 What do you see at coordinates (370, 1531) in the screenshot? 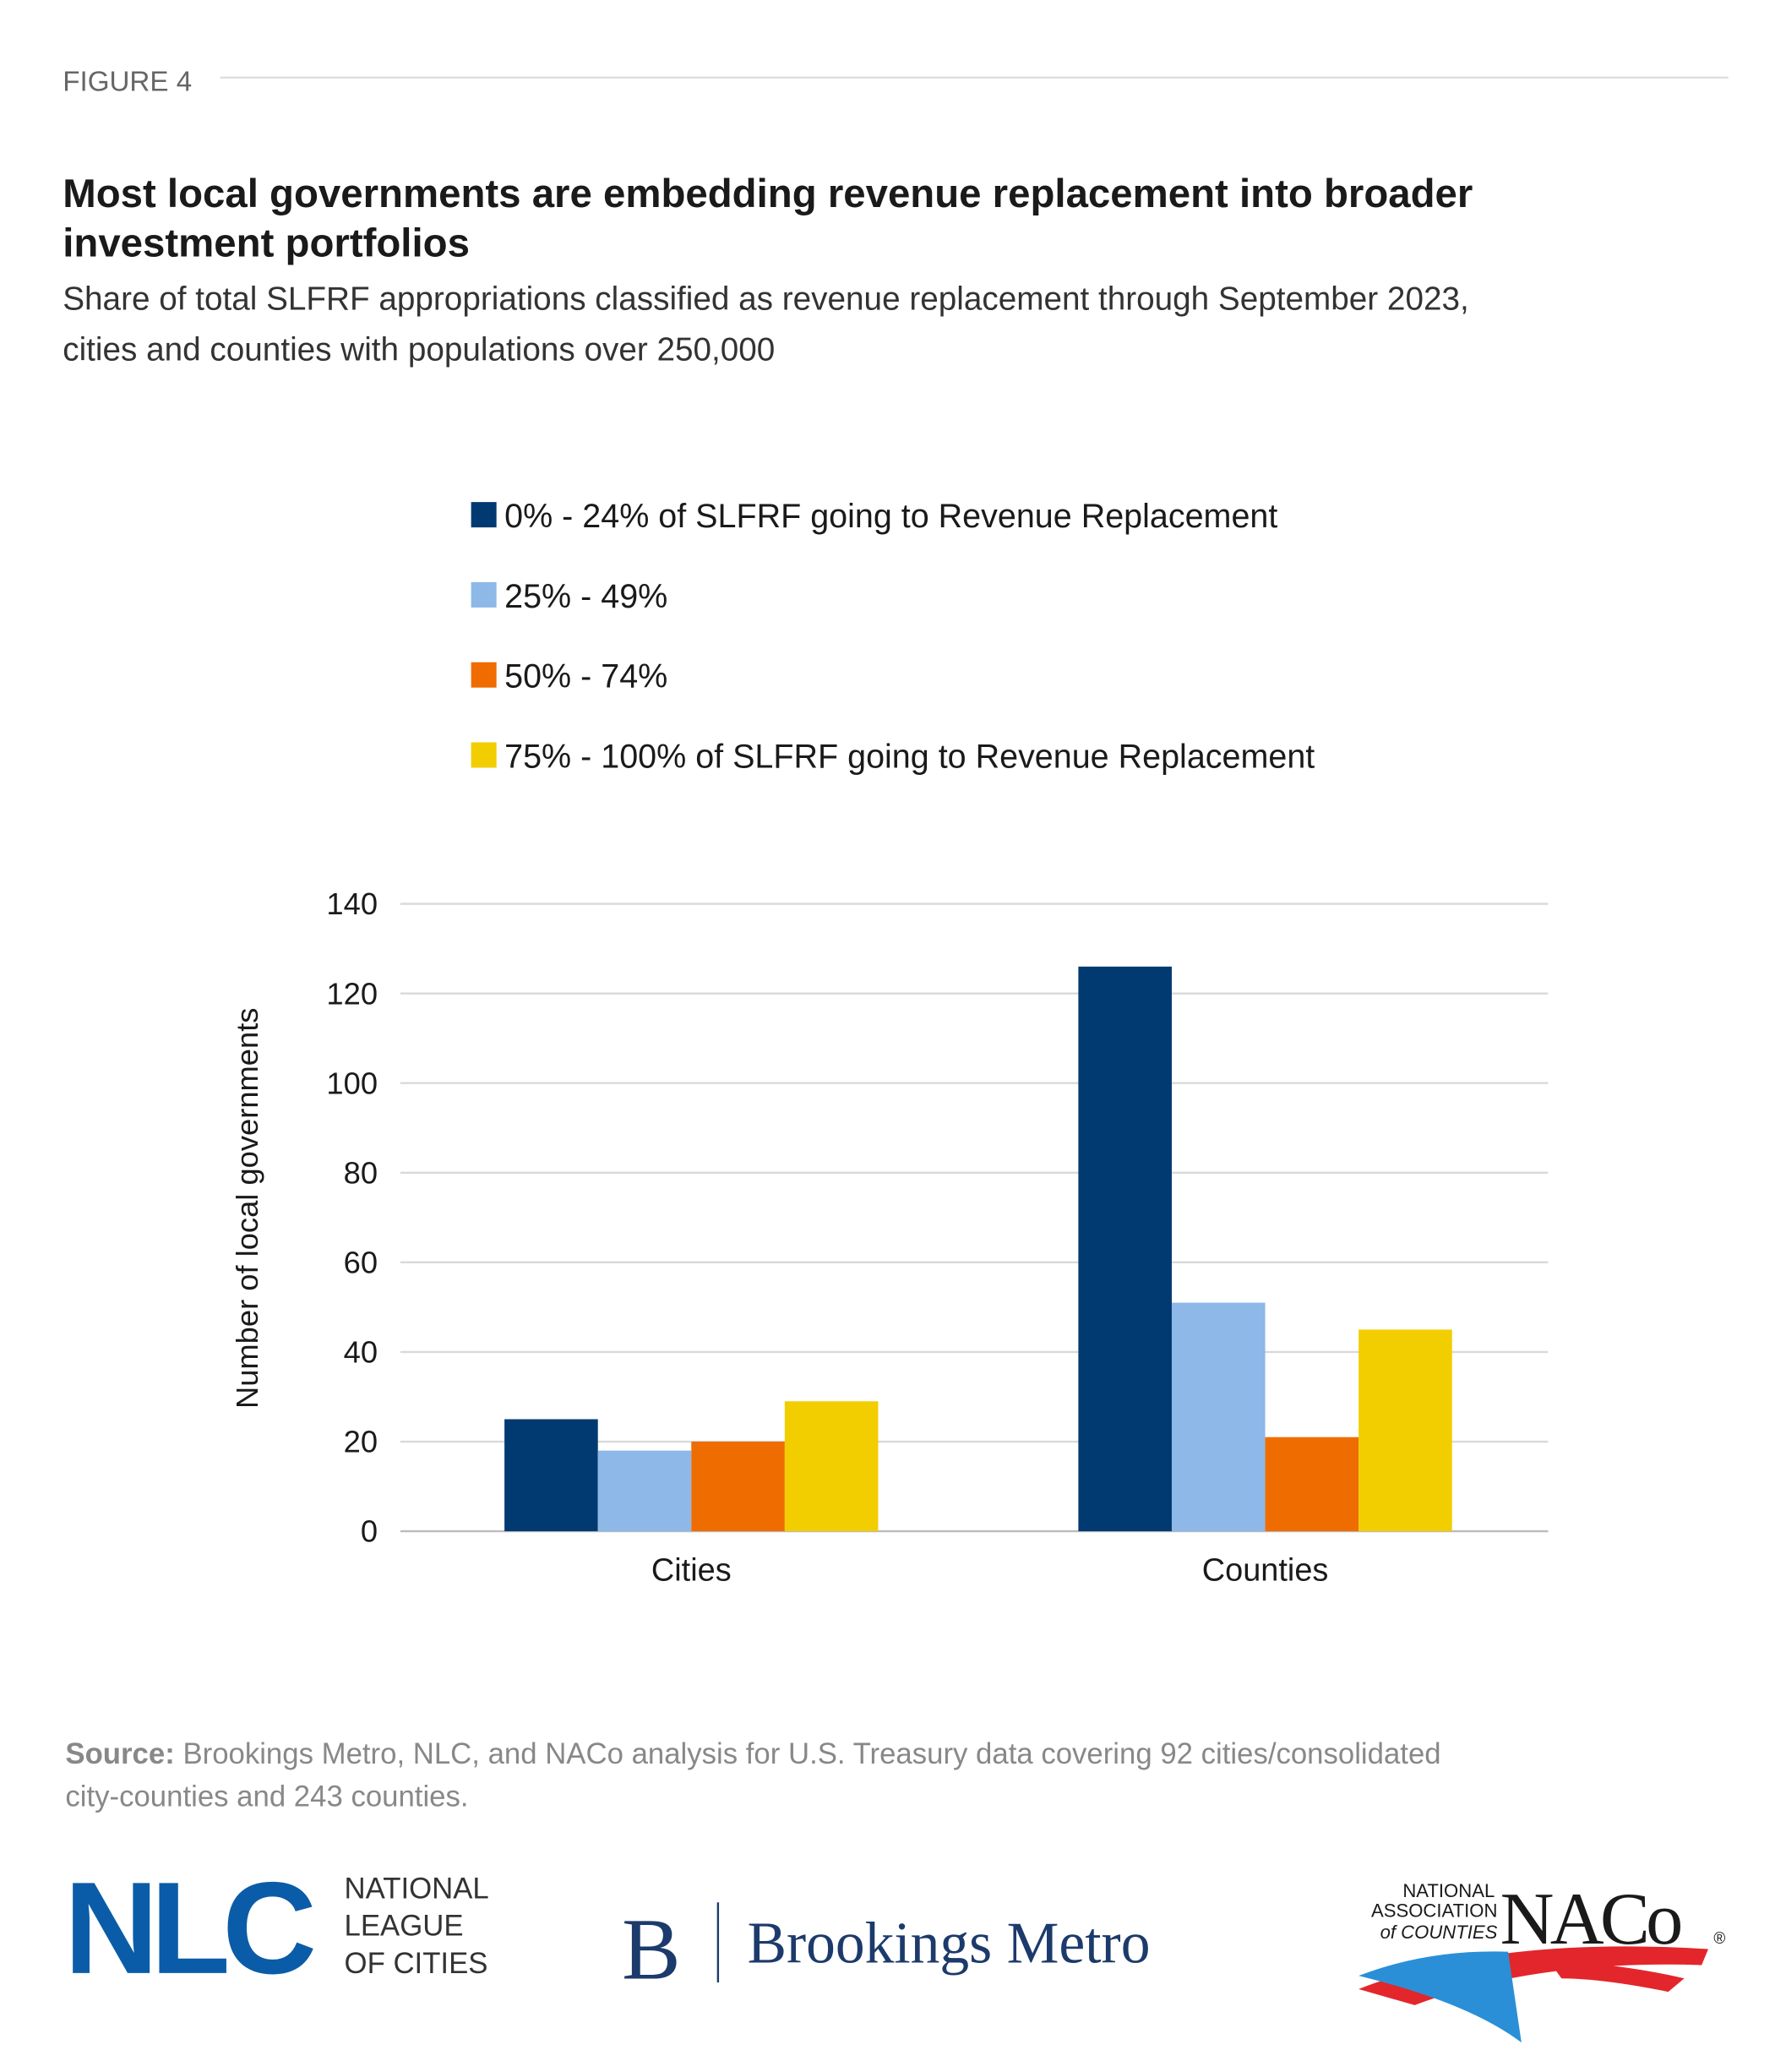
I see `y-tick-label: 0` at bounding box center [370, 1531].